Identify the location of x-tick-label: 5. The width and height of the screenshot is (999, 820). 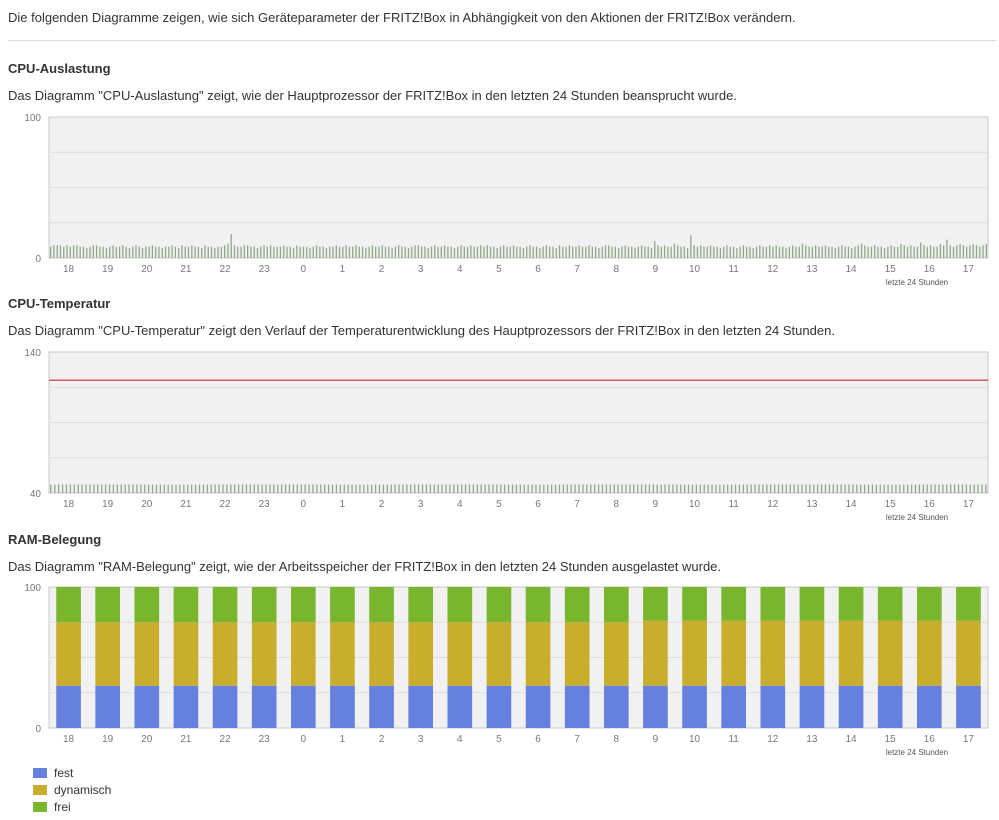
(499, 269).